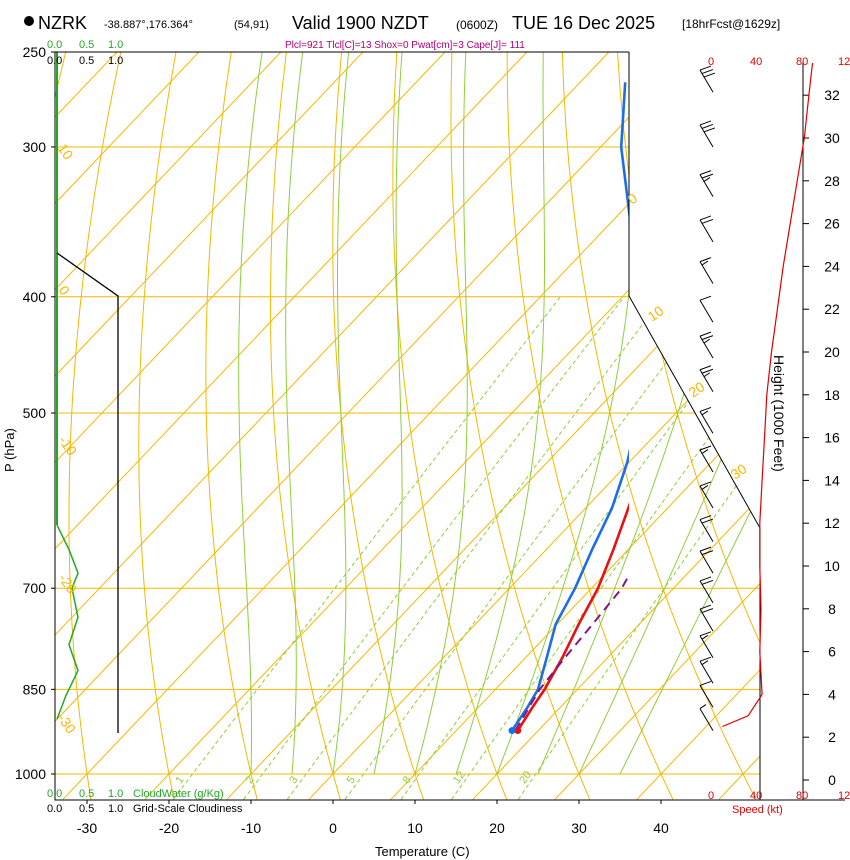 Image resolution: width=850 pixels, height=860 pixels. Describe the element at coordinates (293, 780) in the screenshot. I see `mixing-ratio-label-3: 3` at that location.